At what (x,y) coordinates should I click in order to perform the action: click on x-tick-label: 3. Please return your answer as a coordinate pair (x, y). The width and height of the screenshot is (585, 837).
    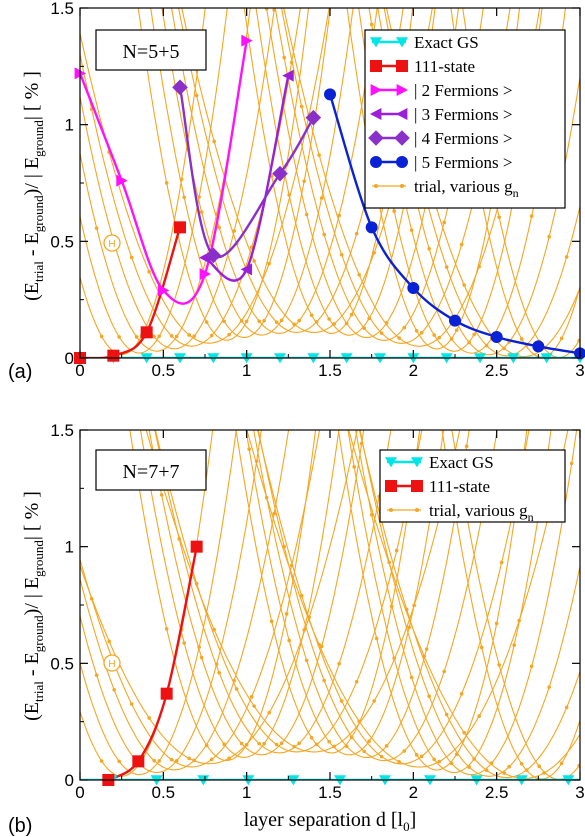
    Looking at the image, I should click on (579, 370).